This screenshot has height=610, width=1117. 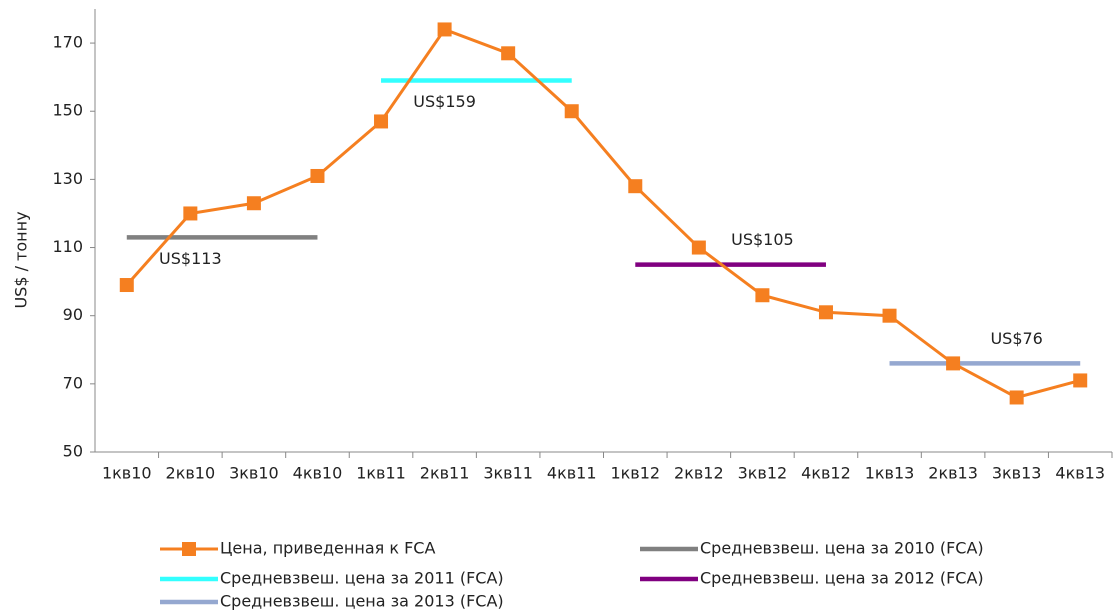 I want to click on y-axis-label: US$ / тонну, so click(x=21, y=259).